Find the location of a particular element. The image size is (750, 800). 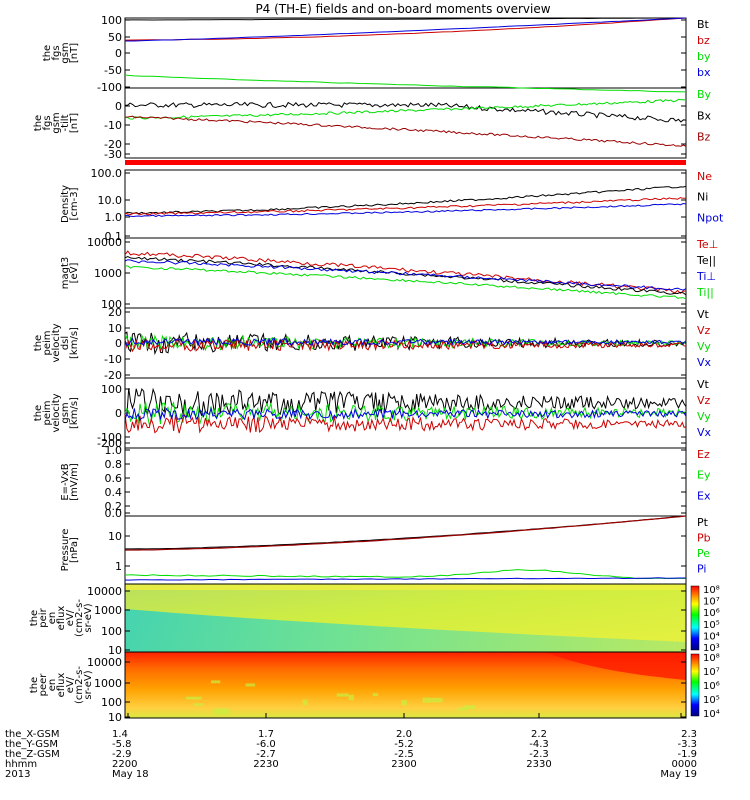

series-by-gsm is located at coordinates (405, 109).